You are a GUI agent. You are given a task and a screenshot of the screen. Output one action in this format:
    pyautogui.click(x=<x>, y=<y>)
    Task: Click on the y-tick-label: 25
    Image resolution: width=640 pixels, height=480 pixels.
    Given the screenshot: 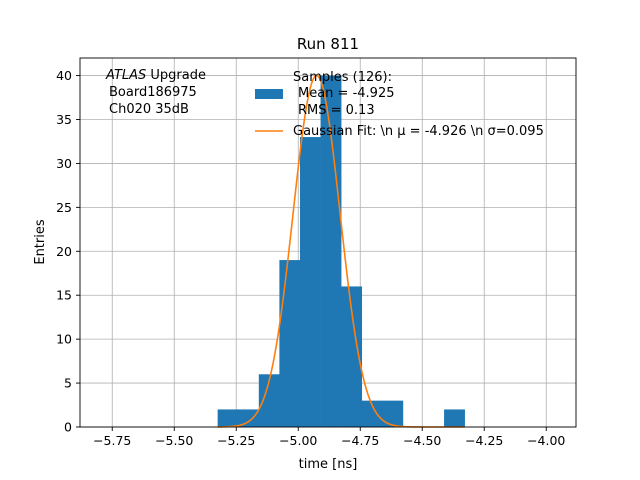 What is the action you would take?
    pyautogui.click(x=64, y=207)
    